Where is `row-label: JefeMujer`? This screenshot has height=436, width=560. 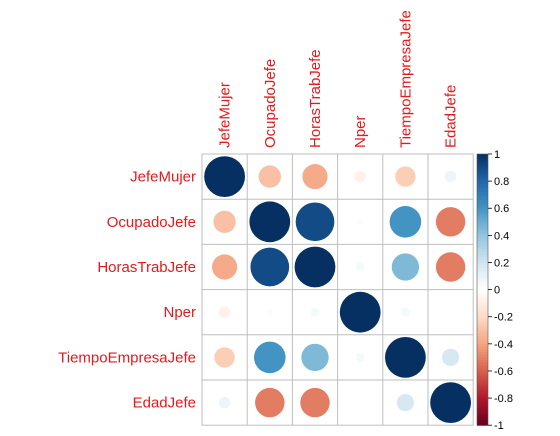
row-label: JefeMujer is located at coordinates (163, 177).